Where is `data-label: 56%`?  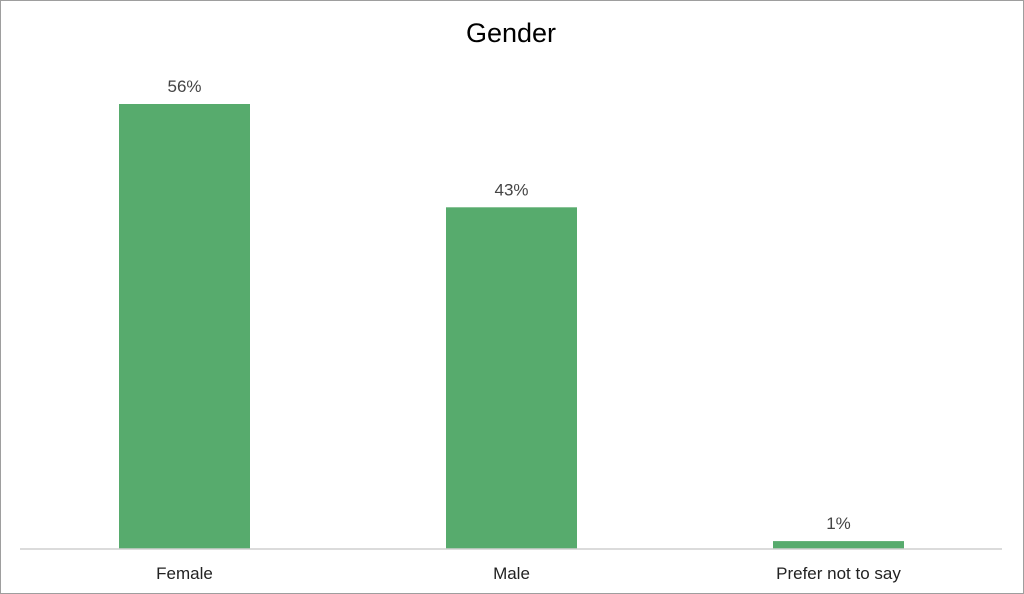 data-label: 56% is located at coordinates (184, 86).